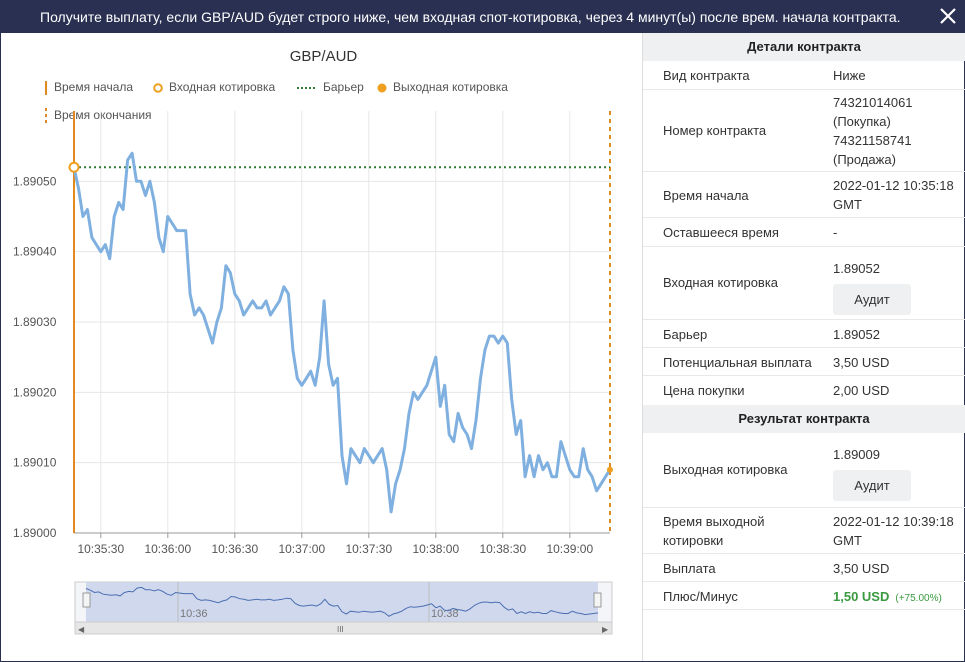 This screenshot has width=965, height=662. I want to click on profit-amount: 1,50 USD, so click(861, 596).